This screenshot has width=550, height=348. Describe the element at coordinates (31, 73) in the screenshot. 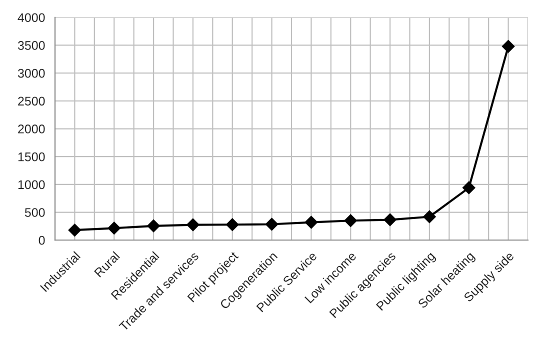

I see `y-tick-label: 3000` at that location.